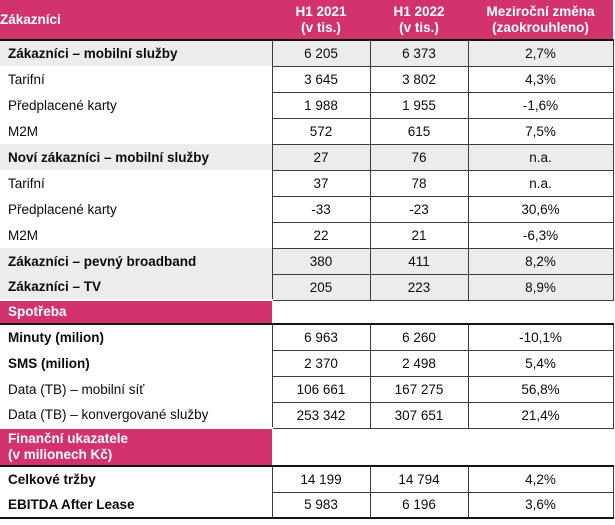 This screenshot has width=615, height=525. Describe the element at coordinates (321, 363) in the screenshot. I see `cell-h1-2021: 2 370` at that location.